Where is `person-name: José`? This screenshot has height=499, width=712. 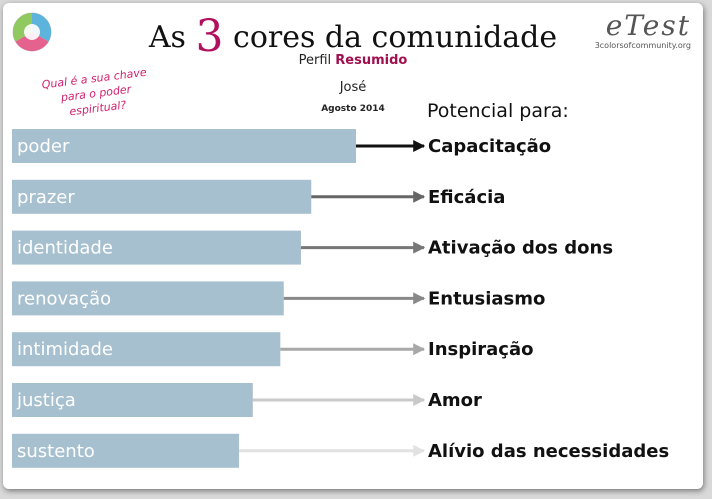 person-name: José is located at coordinates (353, 87).